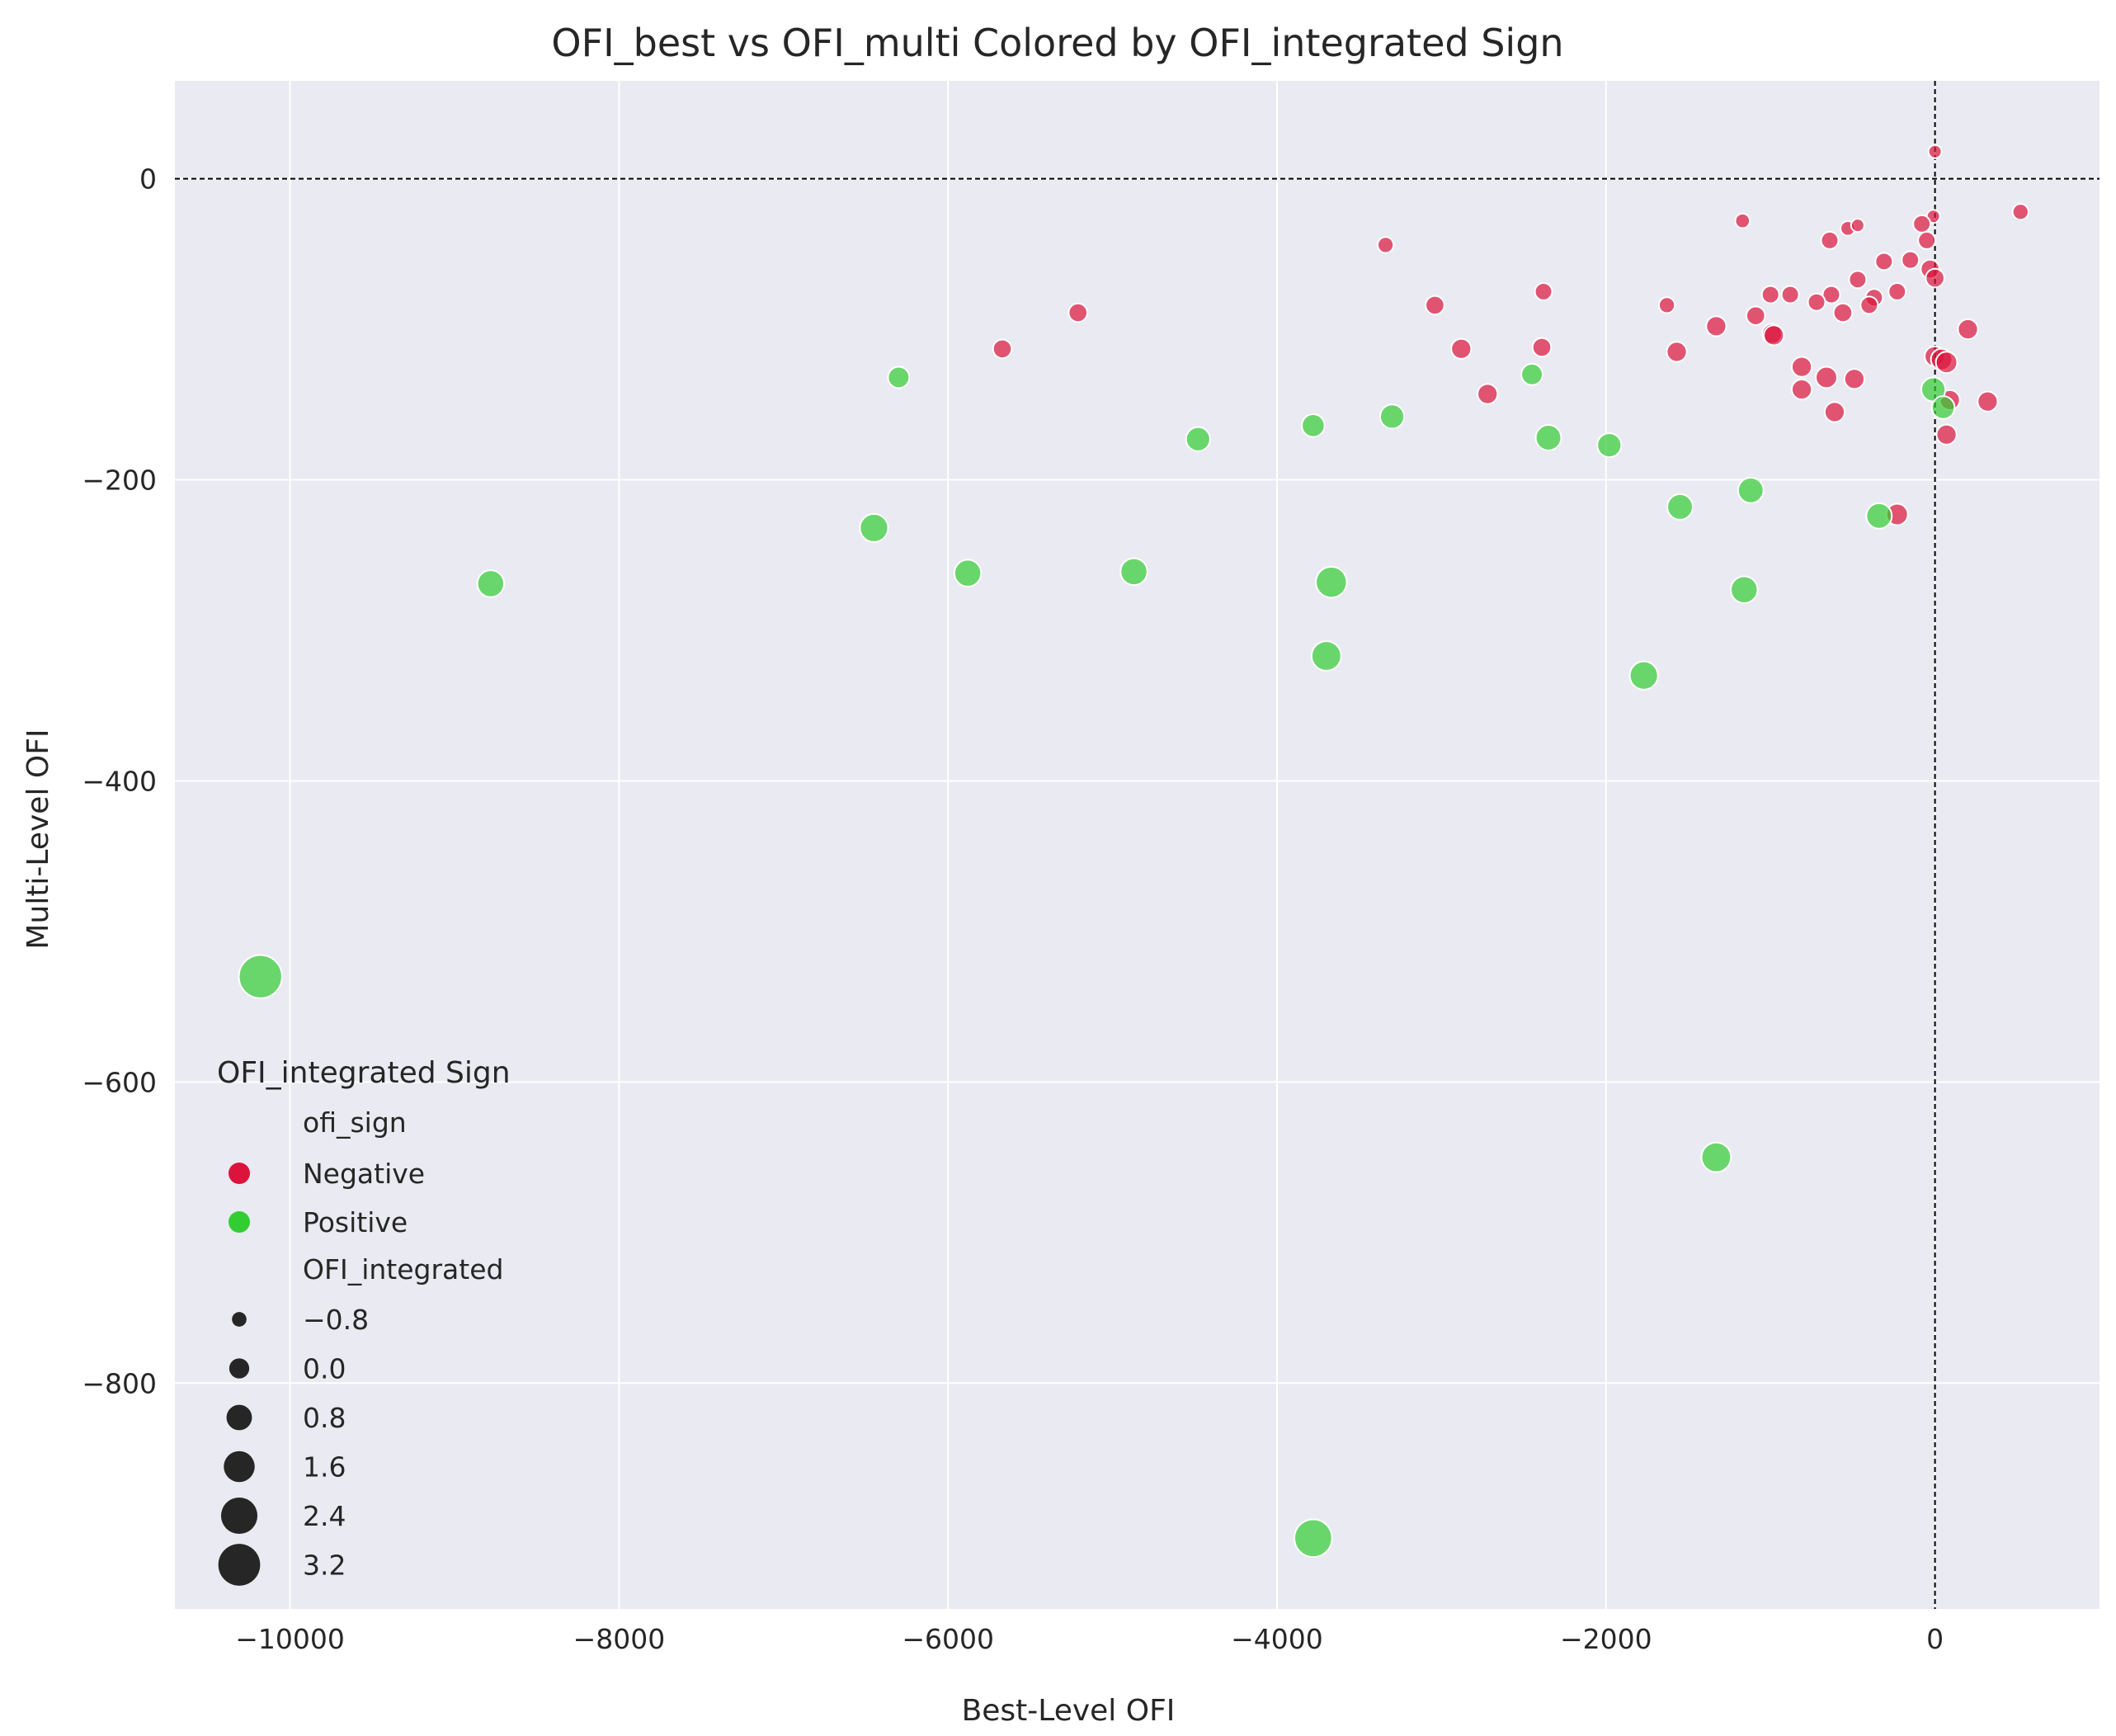 The width and height of the screenshot is (2116, 1736). I want to click on legend-size-label: 1.6, so click(324, 1467).